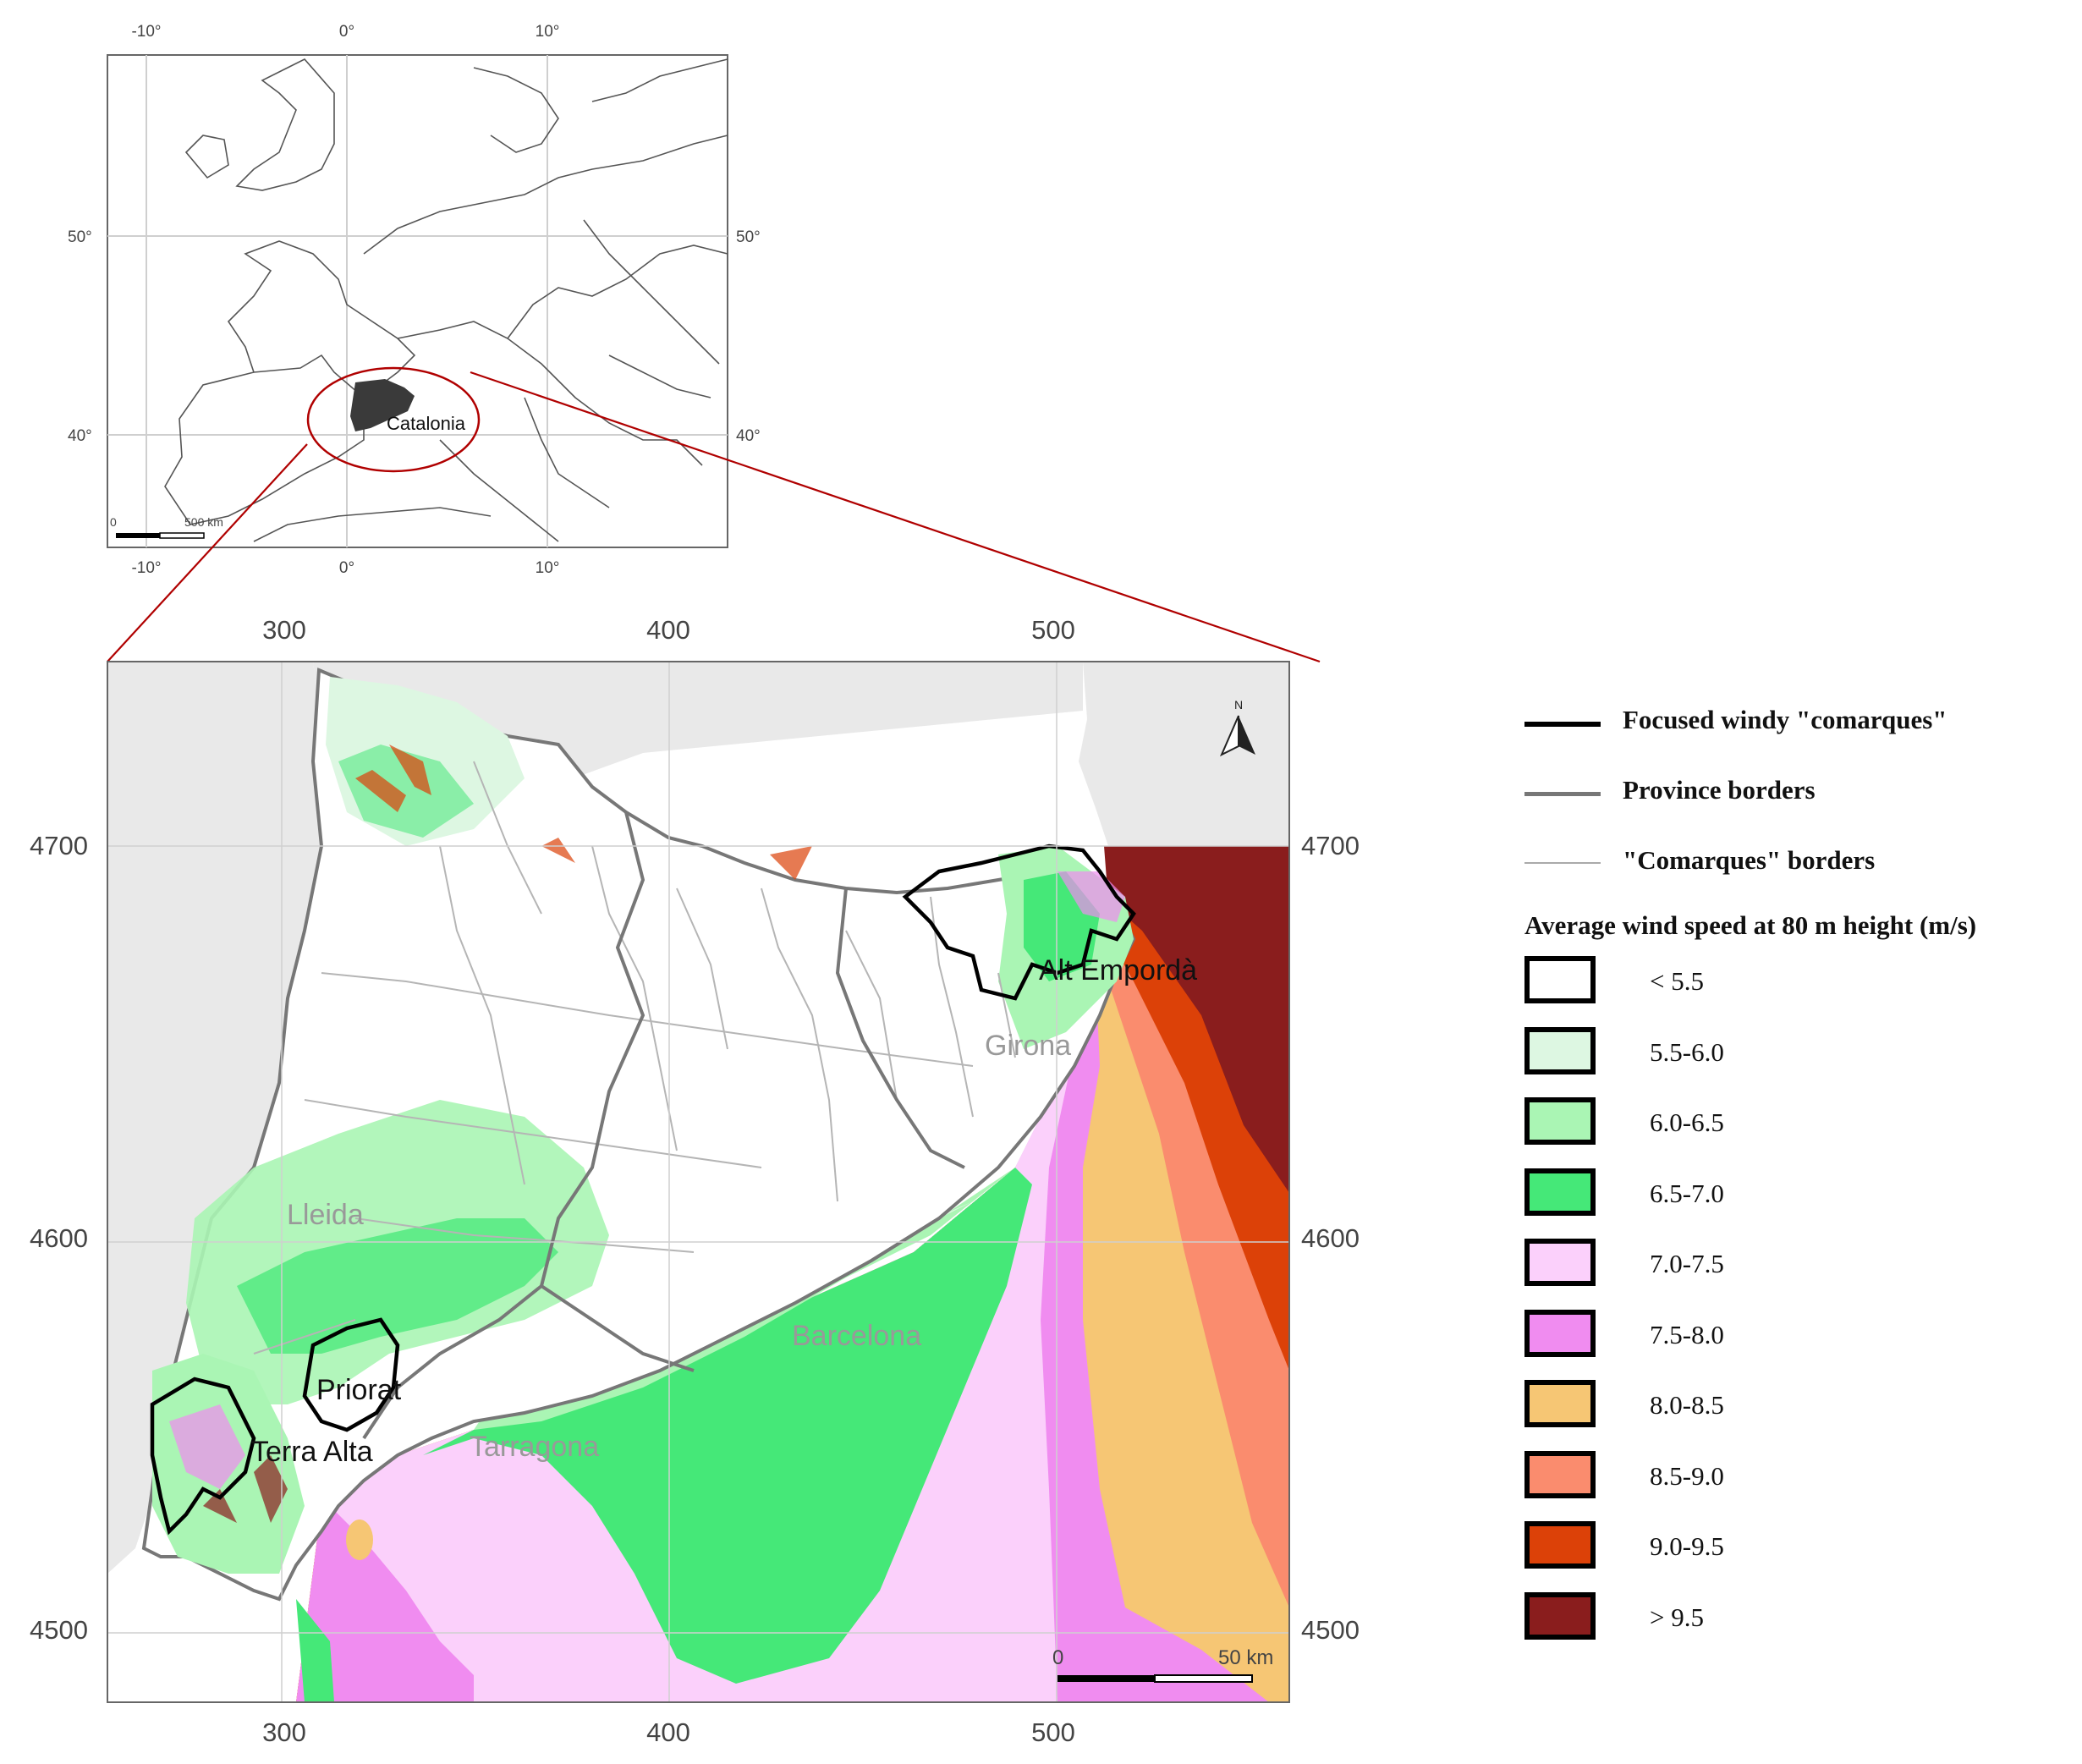 The height and width of the screenshot is (1764, 2082). I want to click on main-left-tick: 4500, so click(59, 1630).